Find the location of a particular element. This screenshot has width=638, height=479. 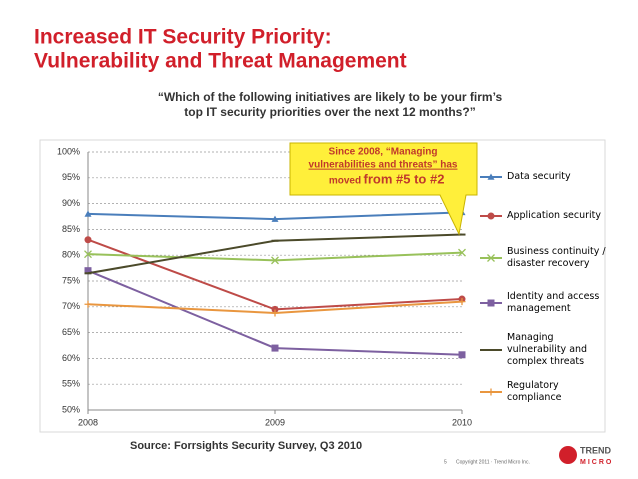

legend-label: Application security is located at coordinates (554, 215).